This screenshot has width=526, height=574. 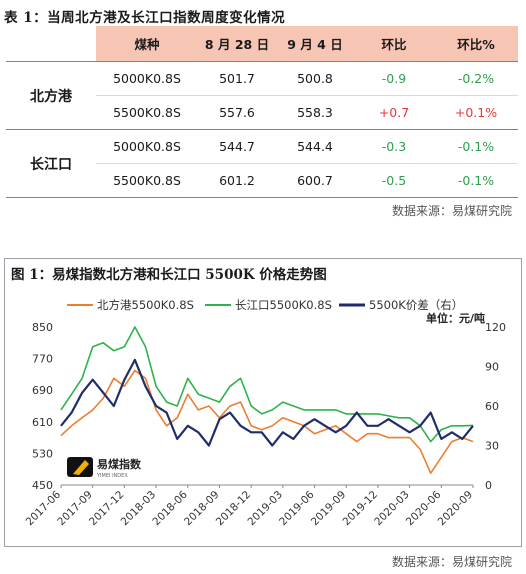 I want to click on cell-sep4: 600.7, so click(x=315, y=180).